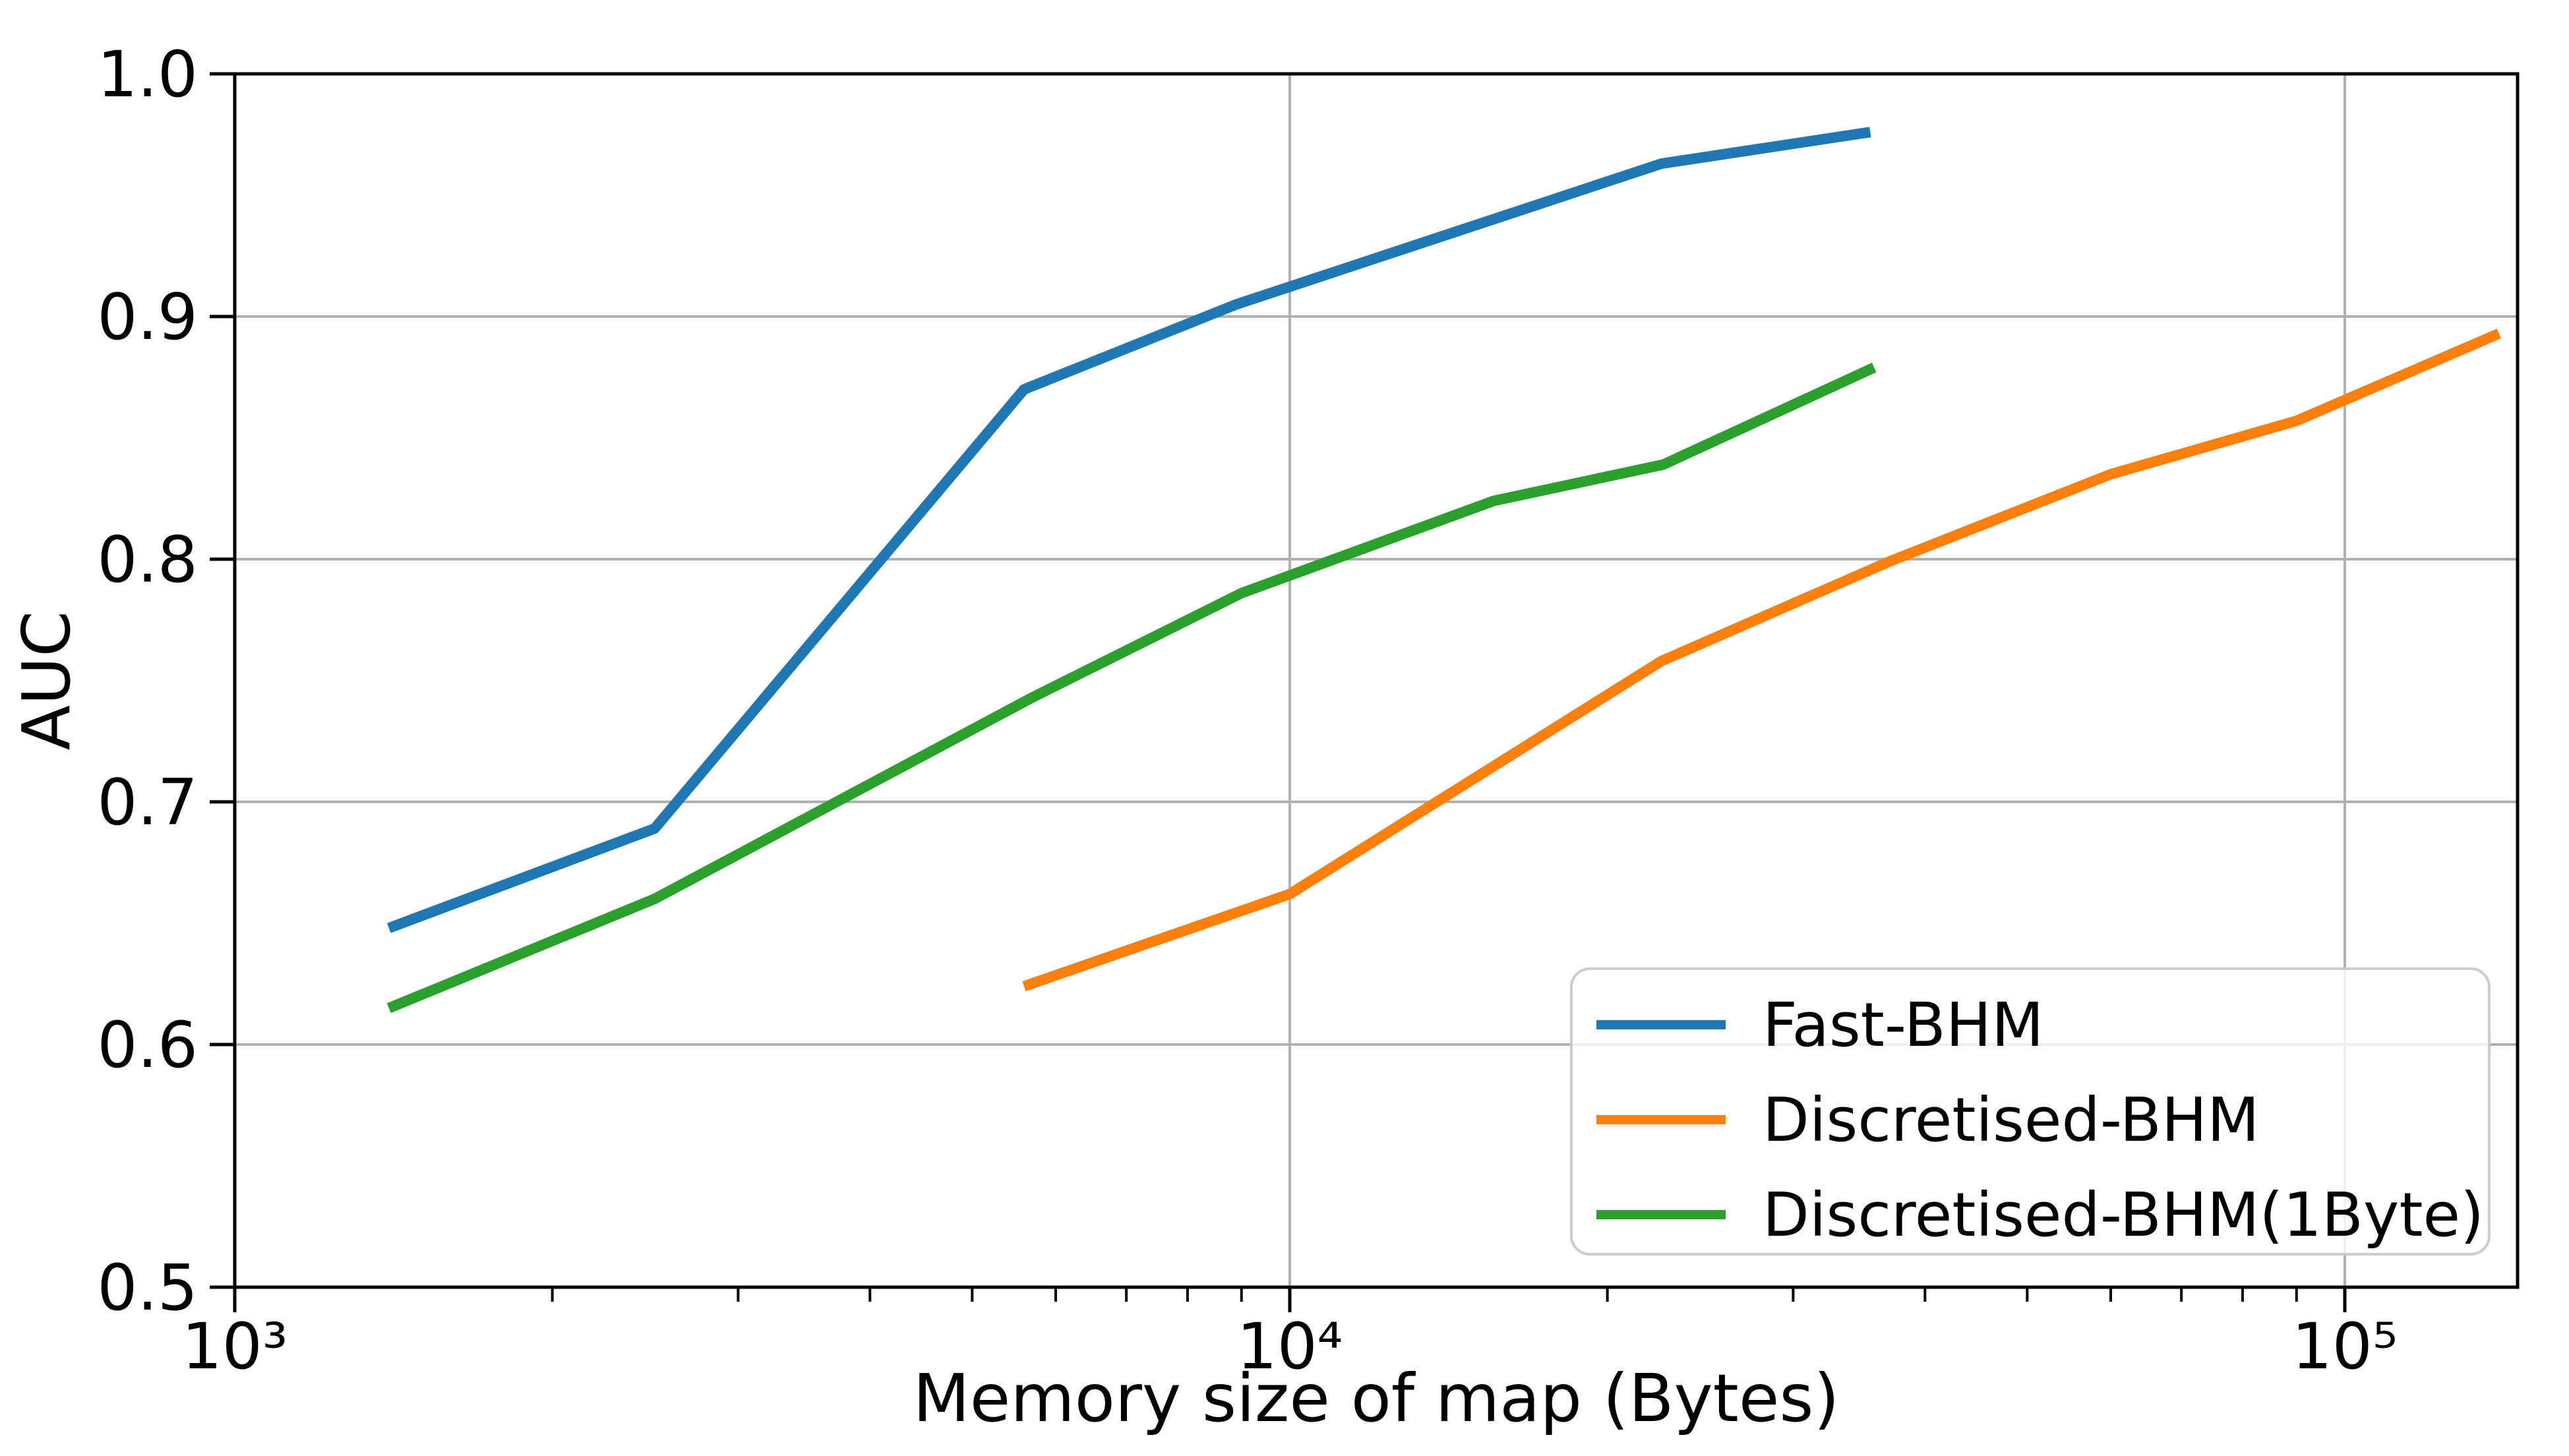 The height and width of the screenshot is (1456, 2569). I want to click on y-axis-label: AUC, so click(46, 681).